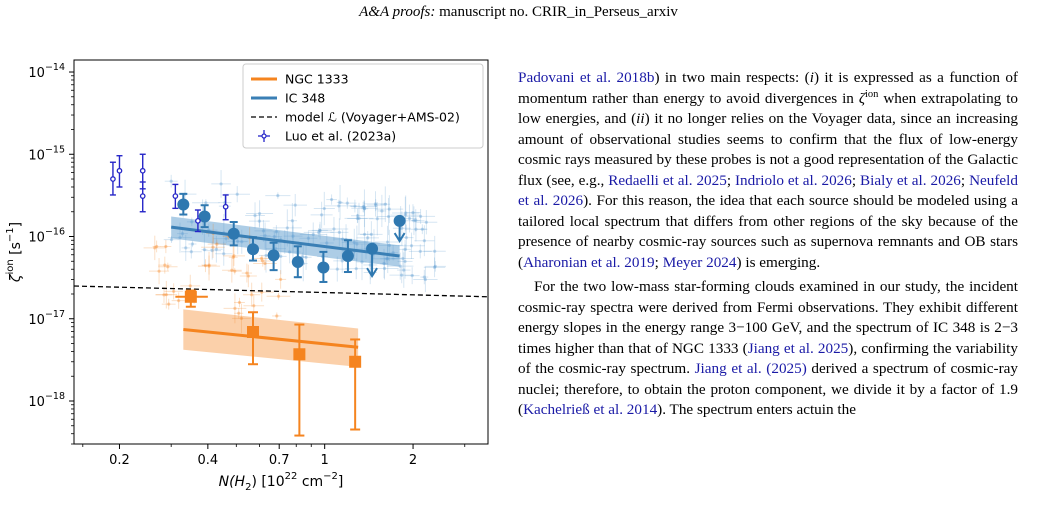 This screenshot has height=520, width=1037. What do you see at coordinates (667, 180) in the screenshot?
I see `citation-redaelli: Redaelli et al. 2025` at bounding box center [667, 180].